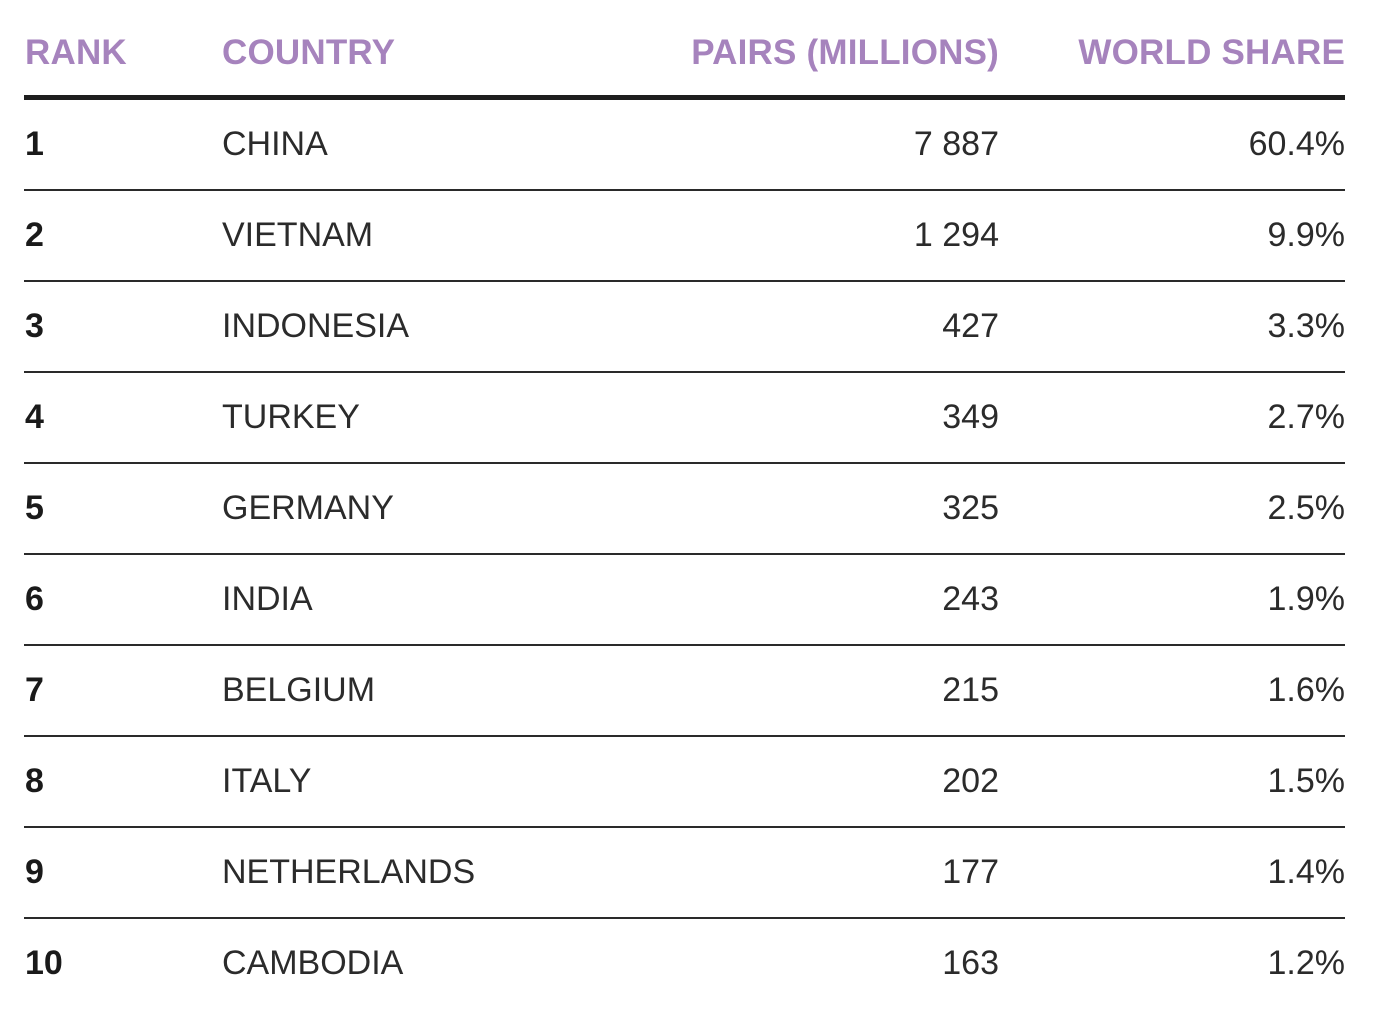 This screenshot has height=1024, width=1378. Describe the element at coordinates (34, 235) in the screenshot. I see `rank-cell: 2` at that location.